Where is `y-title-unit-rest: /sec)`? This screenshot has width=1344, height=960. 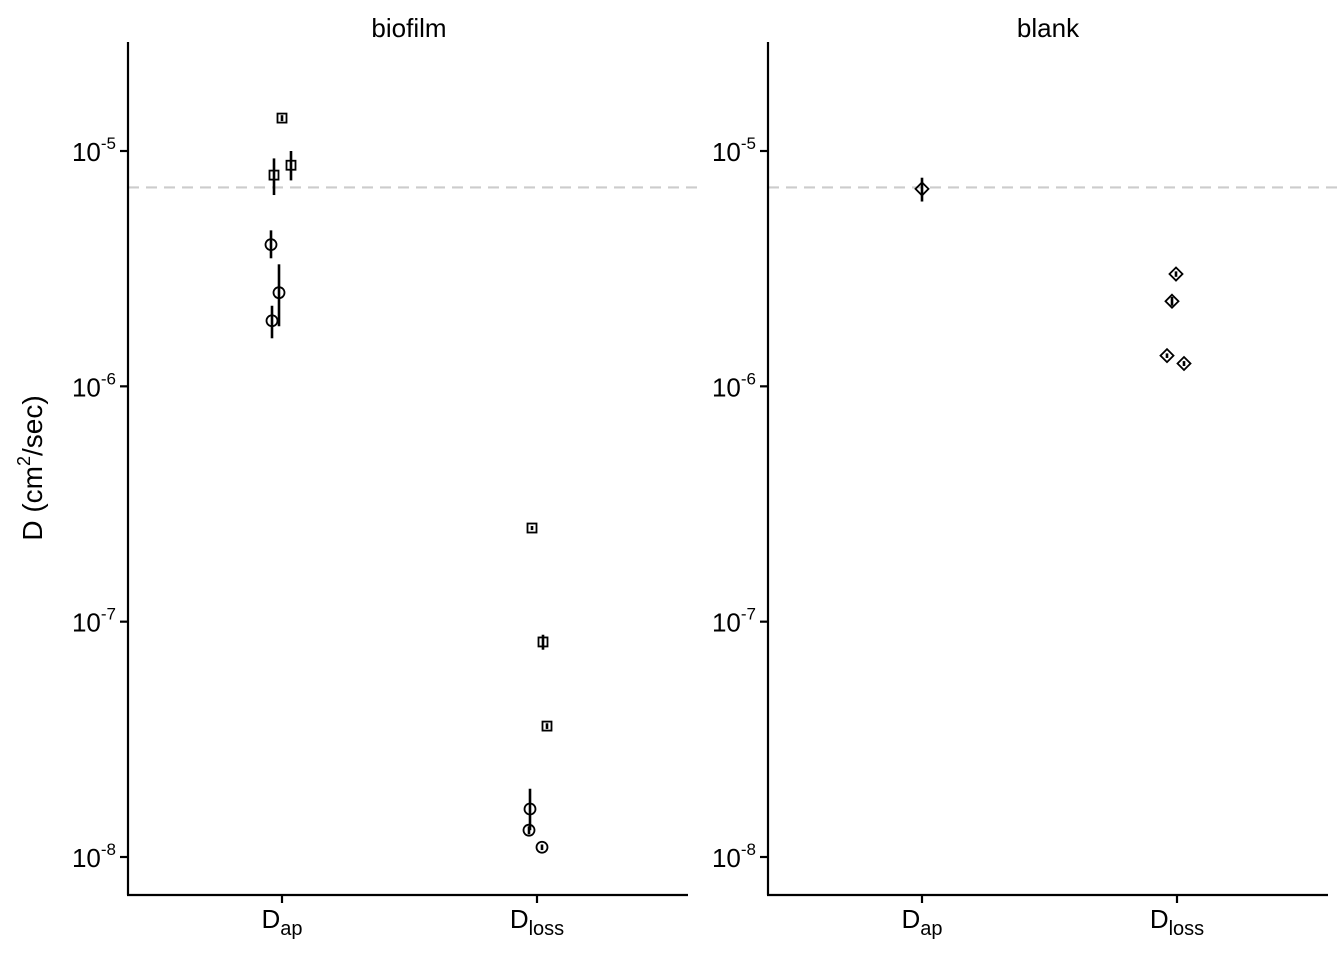 y-title-unit-rest: /sec) is located at coordinates (32, 425).